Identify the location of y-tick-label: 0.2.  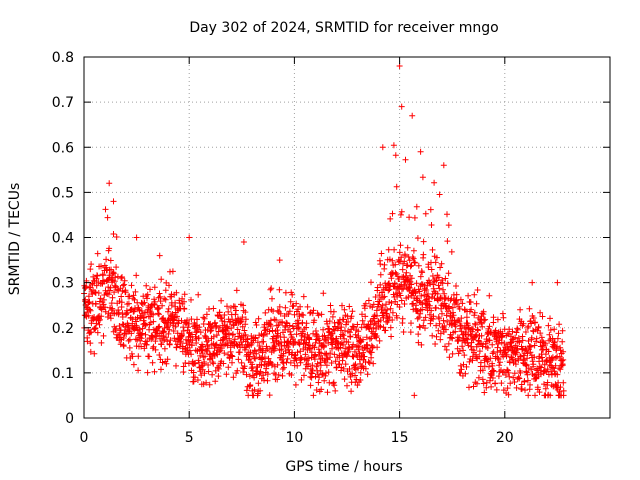
(63, 329).